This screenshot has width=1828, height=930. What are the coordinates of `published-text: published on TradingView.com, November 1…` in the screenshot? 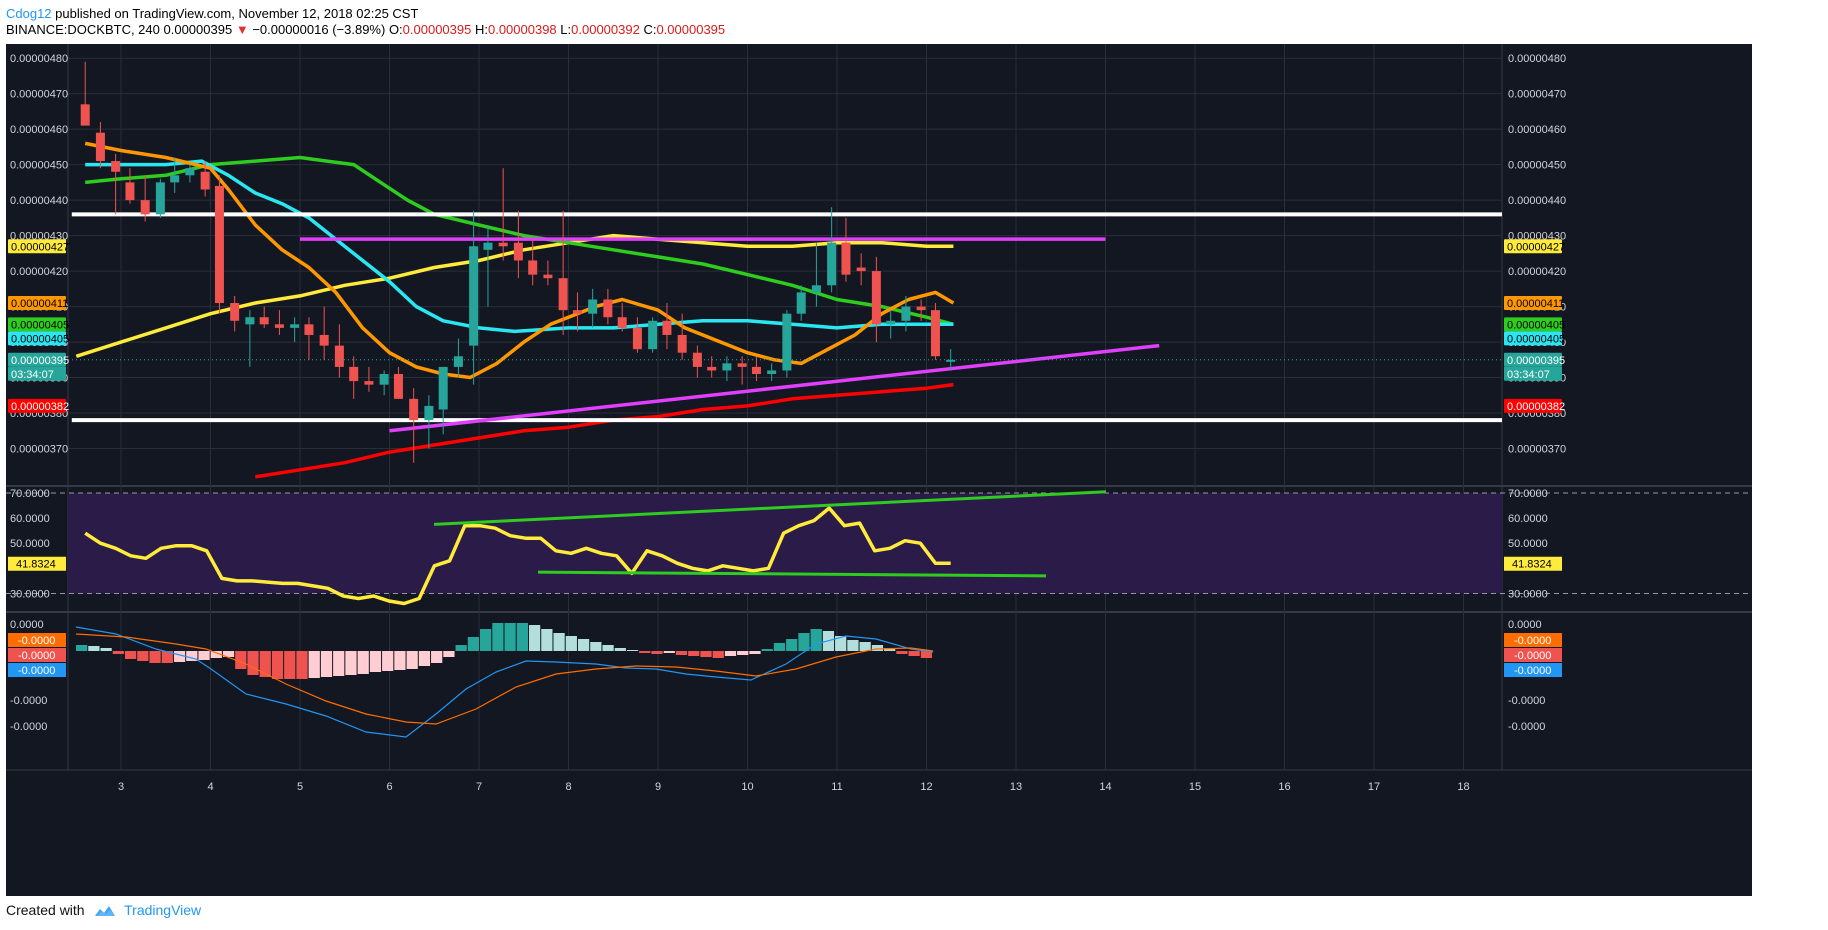 It's located at (235, 13).